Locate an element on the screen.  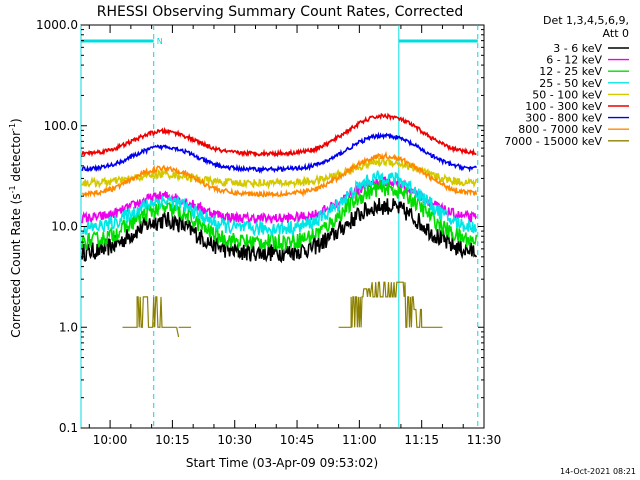
night-label: N is located at coordinates (160, 41).